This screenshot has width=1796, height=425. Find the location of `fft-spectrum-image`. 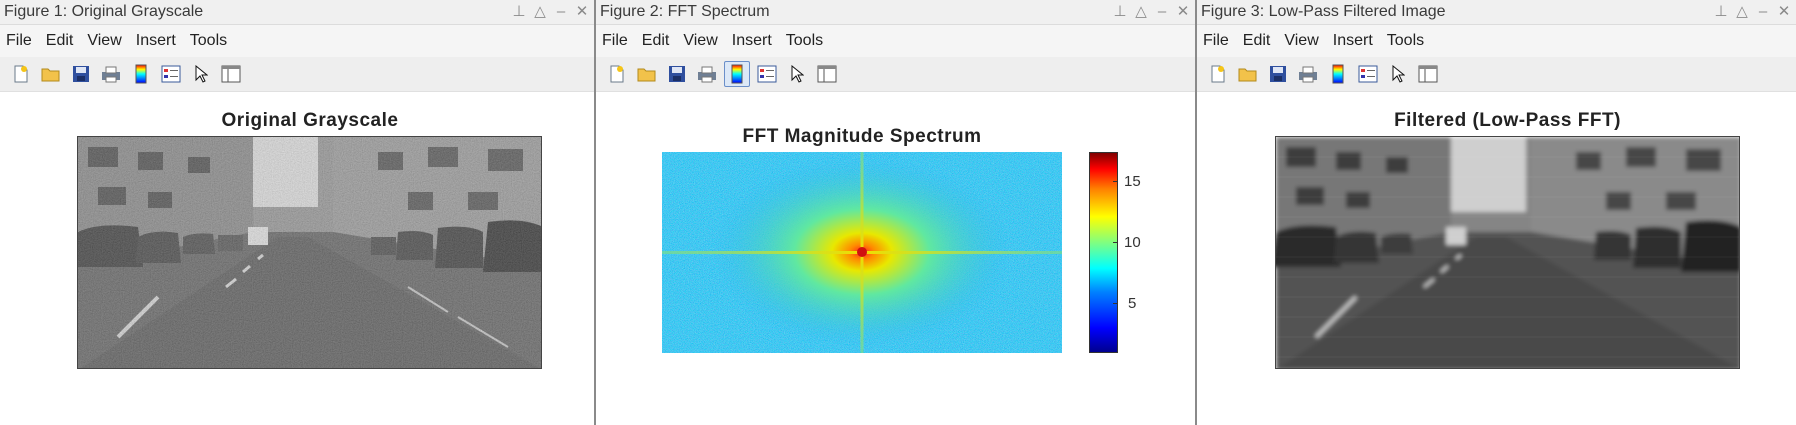

fft-spectrum-image is located at coordinates (862, 252).